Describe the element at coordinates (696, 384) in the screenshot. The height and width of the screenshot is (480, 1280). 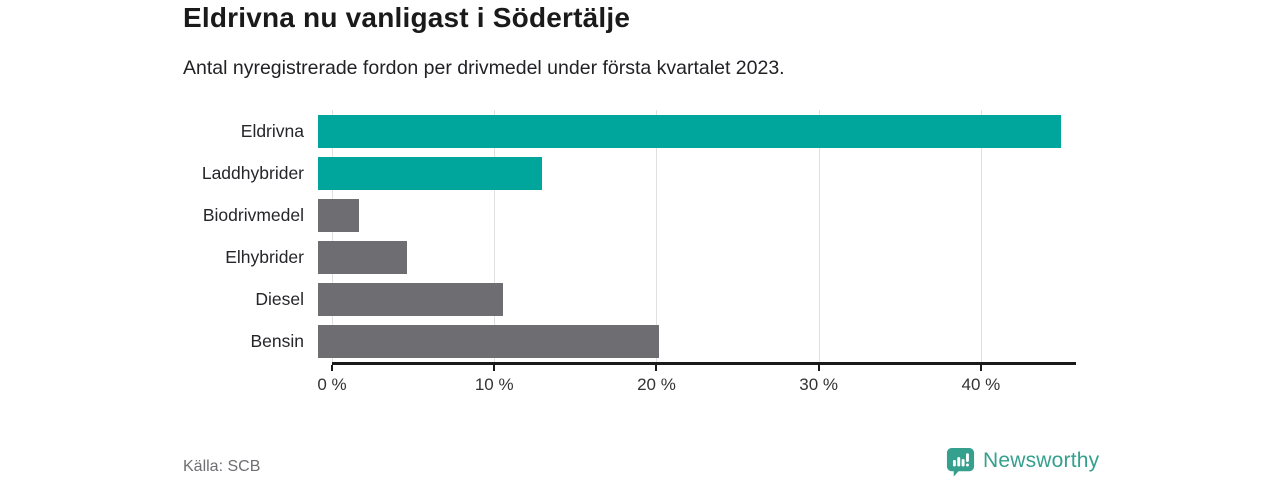
I see `x-axis-ticks: 0 % 10 % 20 % 30 % 40 %` at that location.